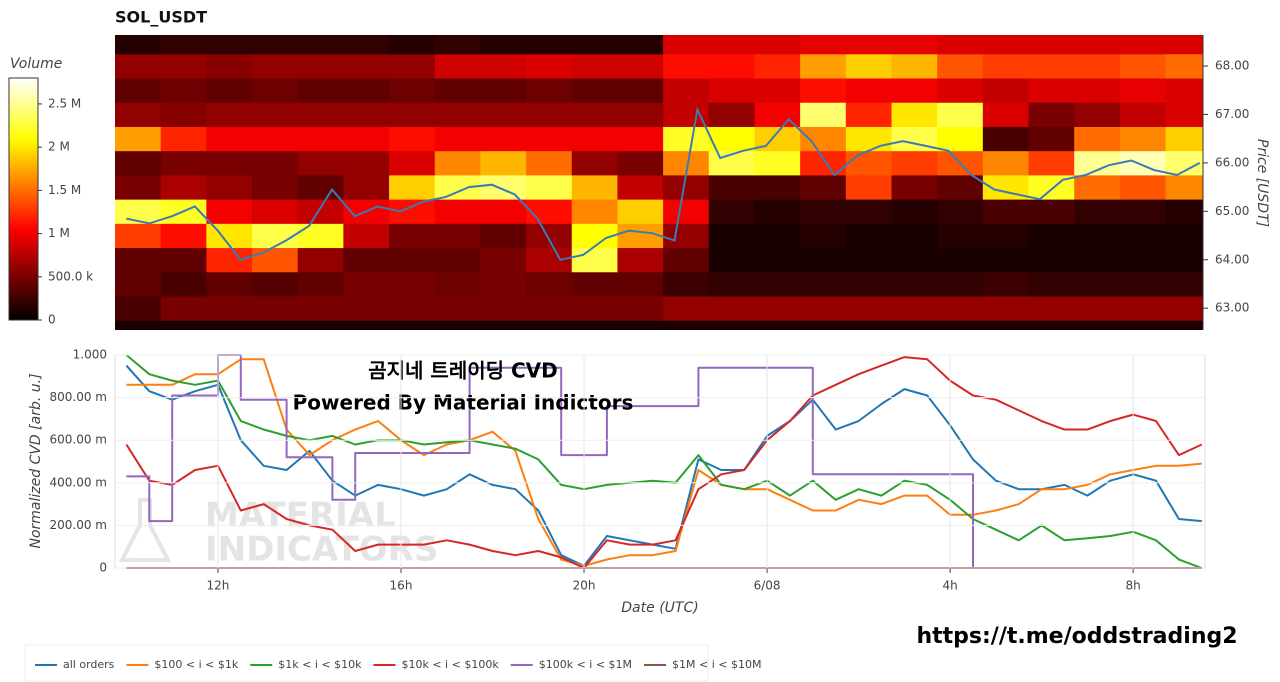 The height and width of the screenshot is (682, 1280). I want to click on legend-label: $1k < i < $10k, so click(320, 664).